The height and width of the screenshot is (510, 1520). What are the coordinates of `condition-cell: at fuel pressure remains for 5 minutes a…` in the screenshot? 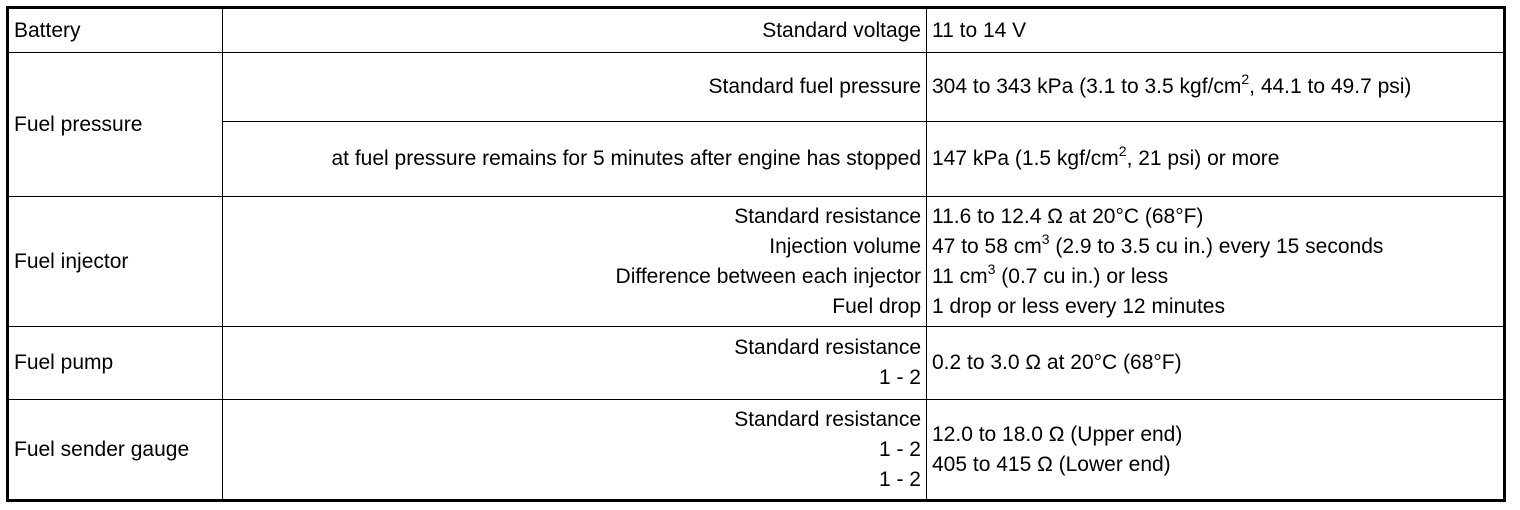 It's located at (574, 159).